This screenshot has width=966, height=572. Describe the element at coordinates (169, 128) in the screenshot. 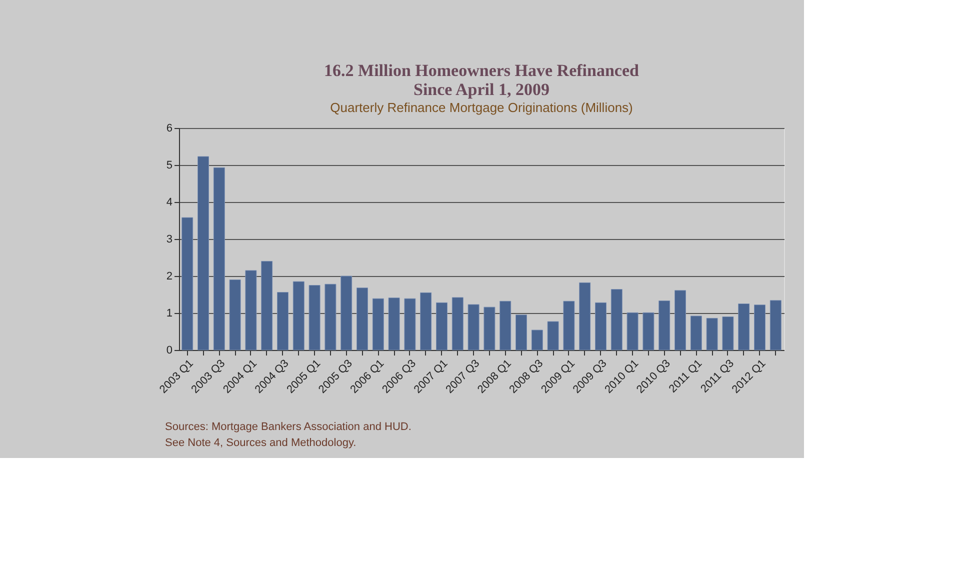

I see `y-tick-label: 6` at that location.